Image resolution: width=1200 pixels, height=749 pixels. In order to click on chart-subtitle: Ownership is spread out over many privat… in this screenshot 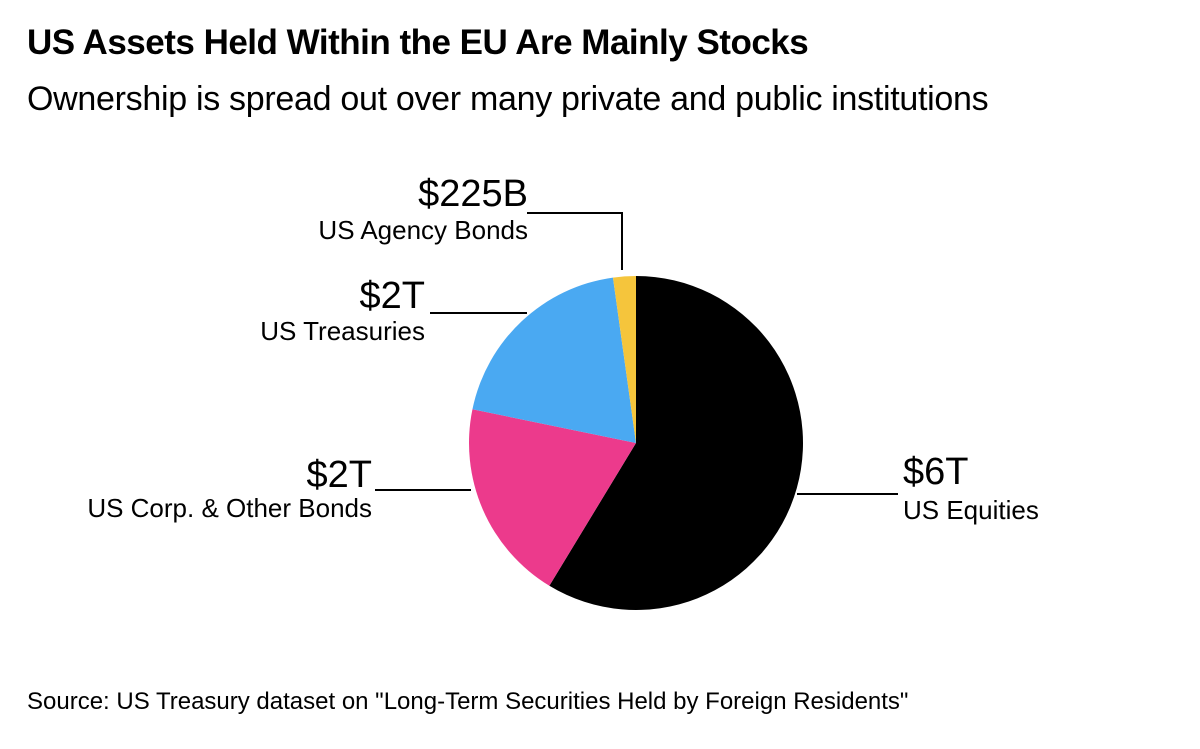, I will do `click(508, 99)`.